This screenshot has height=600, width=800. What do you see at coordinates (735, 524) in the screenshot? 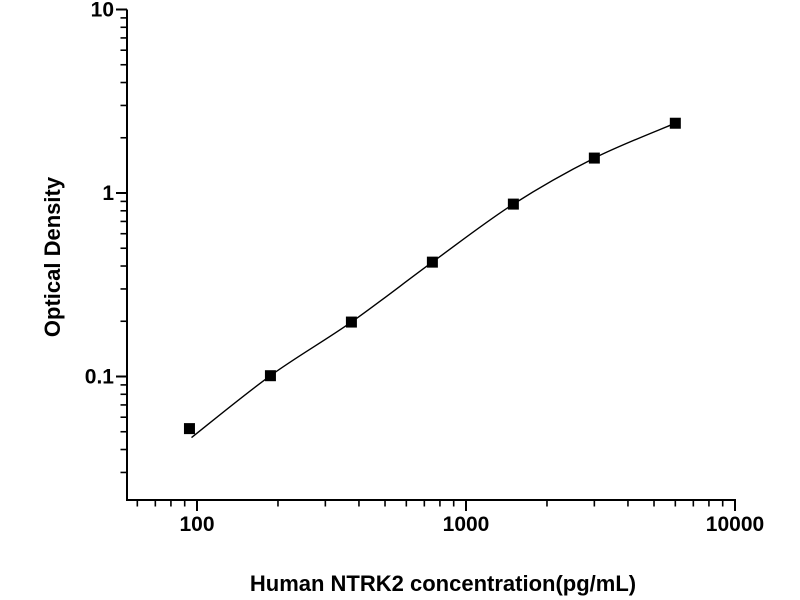
I see `x-tick-label: 10000` at bounding box center [735, 524].